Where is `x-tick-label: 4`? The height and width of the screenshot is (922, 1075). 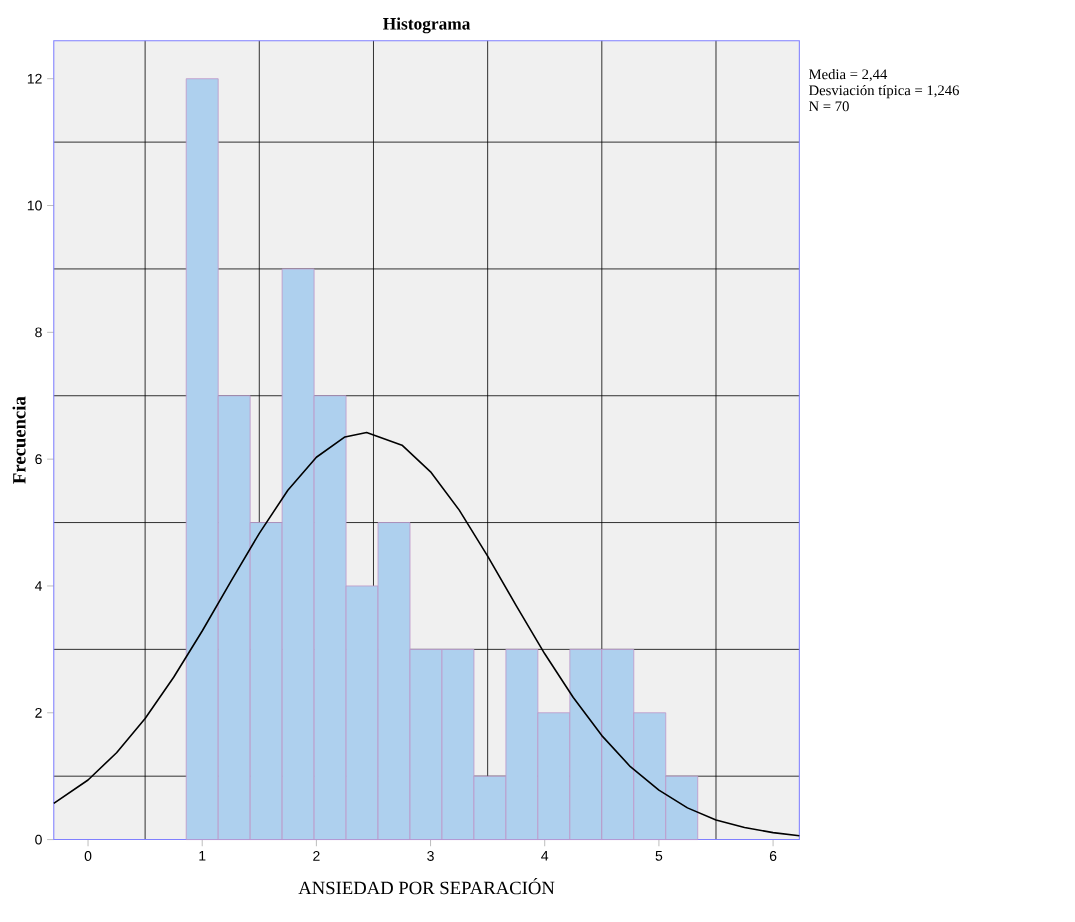
x-tick-label: 4 is located at coordinates (545, 855).